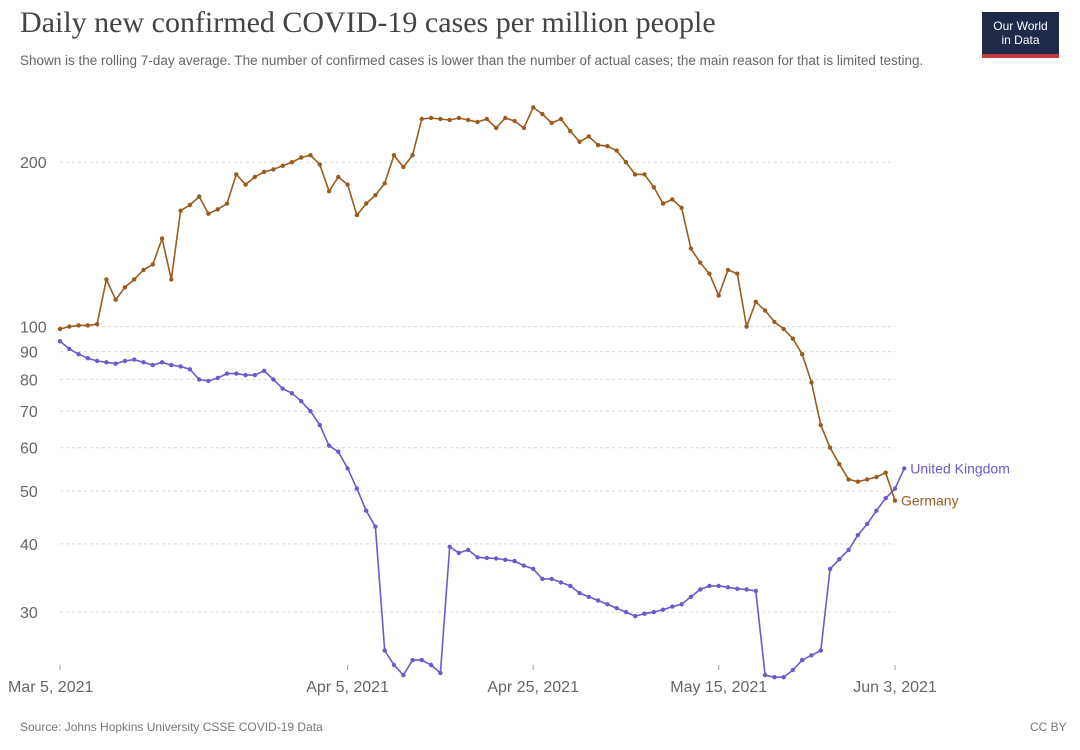  I want to click on series-labels: United Kingdom Germany, so click(955, 484).